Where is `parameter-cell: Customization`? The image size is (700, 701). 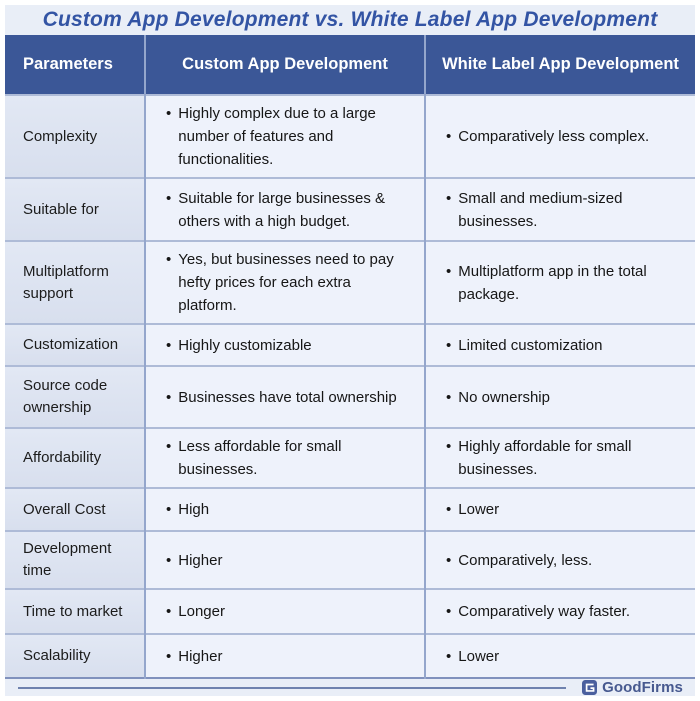
parameter-cell: Customization is located at coordinates (75, 344).